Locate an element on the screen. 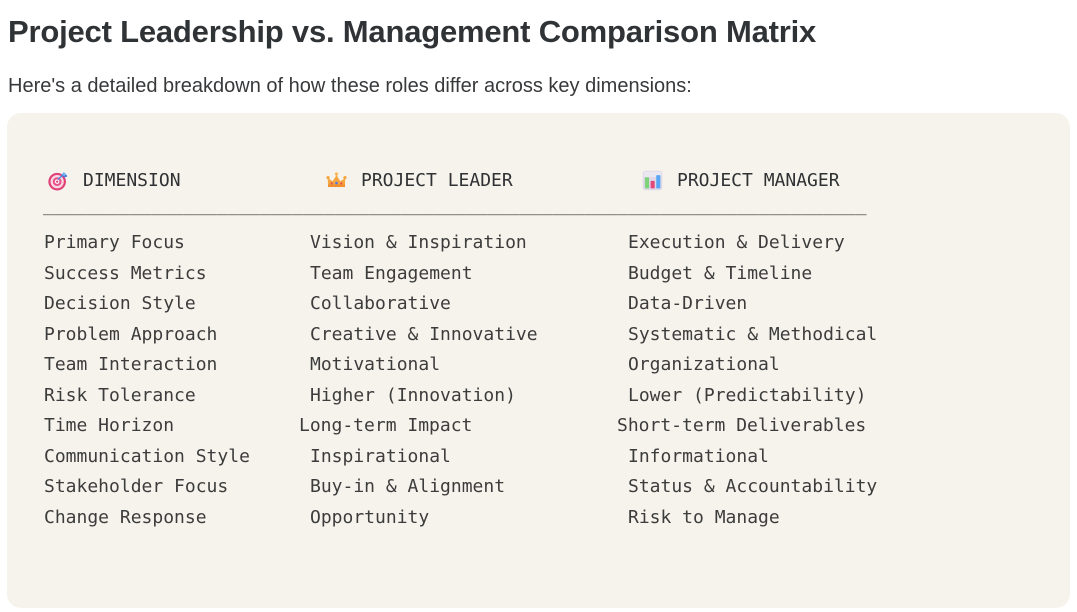  cell-leader: Collaborative is located at coordinates (380, 304).